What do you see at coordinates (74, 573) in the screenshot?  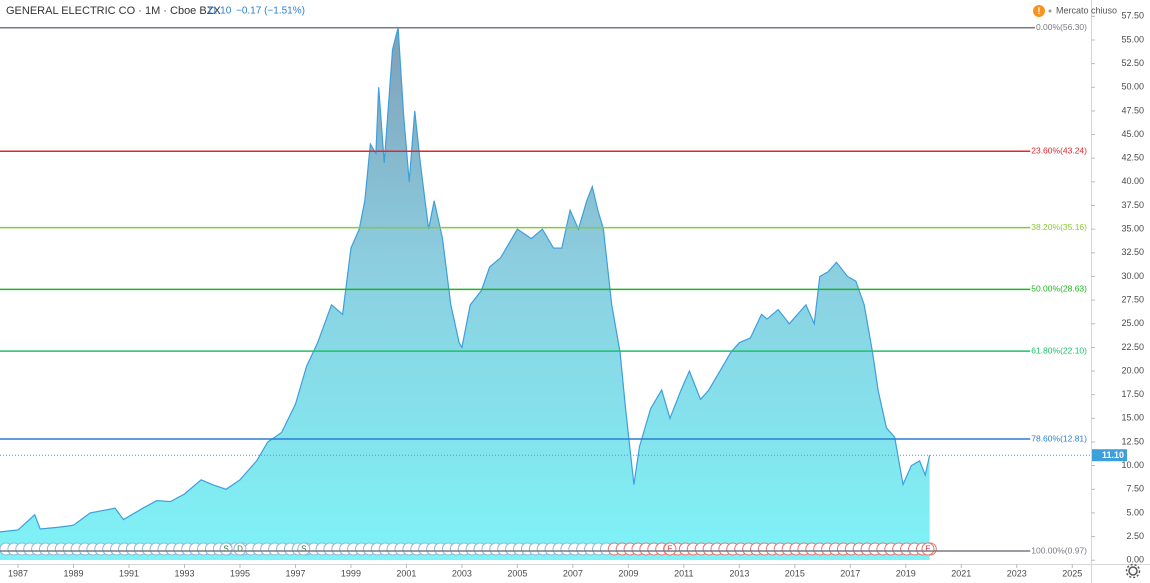 I see `x-tick-label: 1989` at bounding box center [74, 573].